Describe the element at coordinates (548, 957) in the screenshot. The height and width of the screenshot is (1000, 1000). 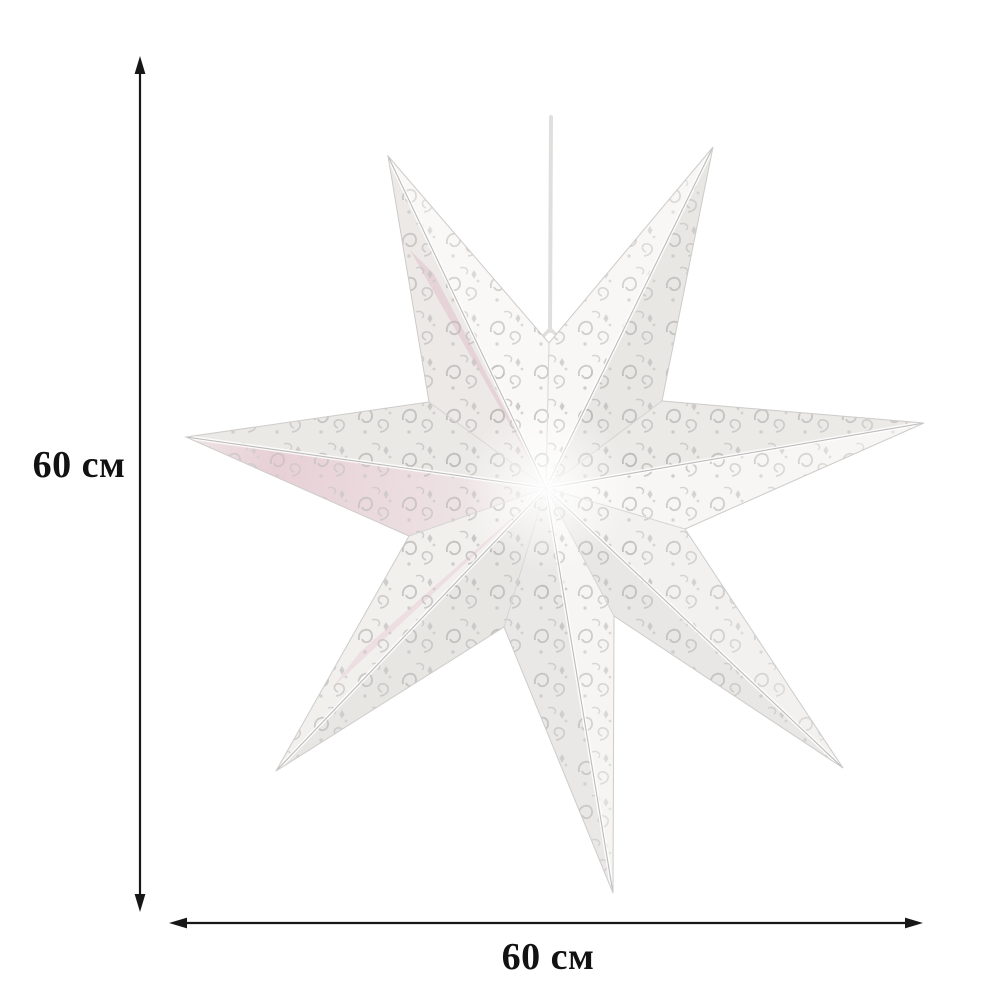
I see `width-dimension-label: 60 см` at that location.